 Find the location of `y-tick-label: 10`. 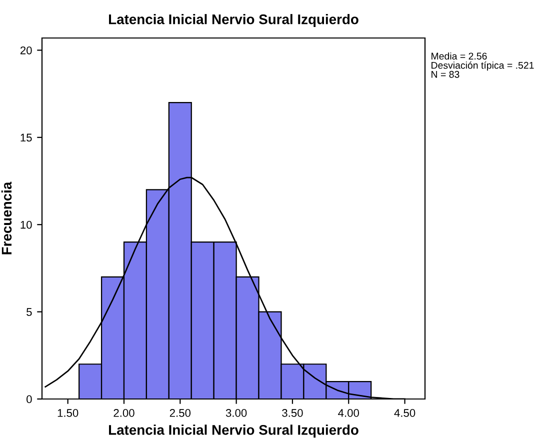

y-tick-label: 10 is located at coordinates (26, 224).